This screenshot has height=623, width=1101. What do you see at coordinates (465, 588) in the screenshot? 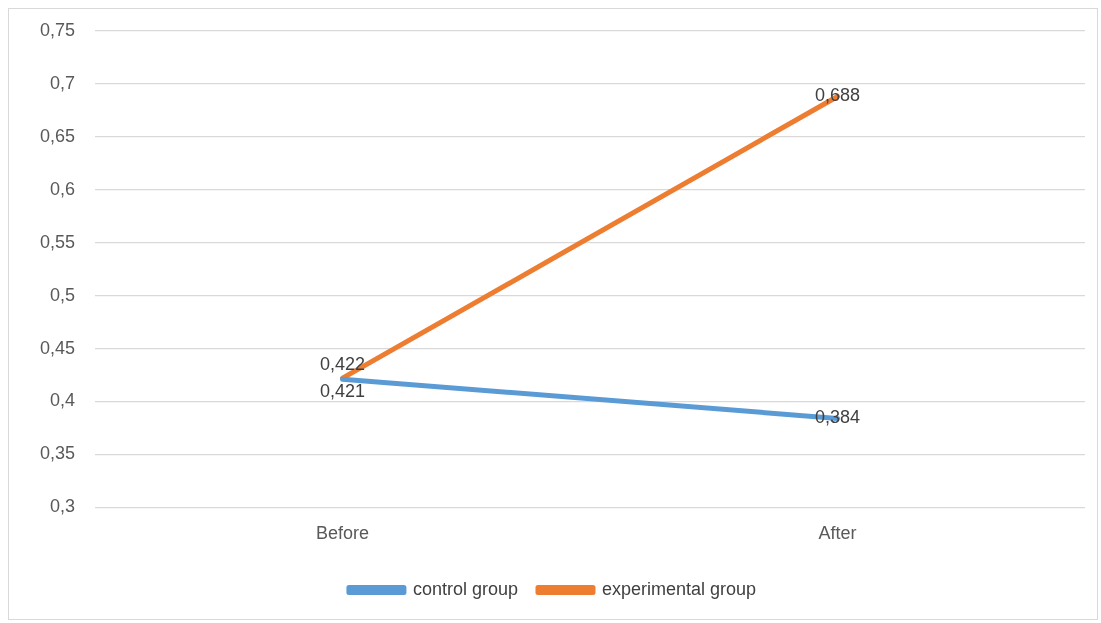
I see `legend-label: control group` at bounding box center [465, 588].